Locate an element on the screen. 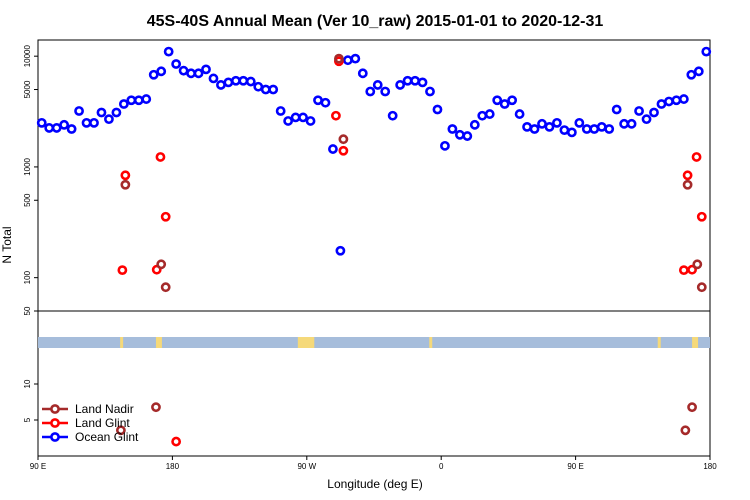  legend-label: Ocean Glint is located at coordinates (107, 437).